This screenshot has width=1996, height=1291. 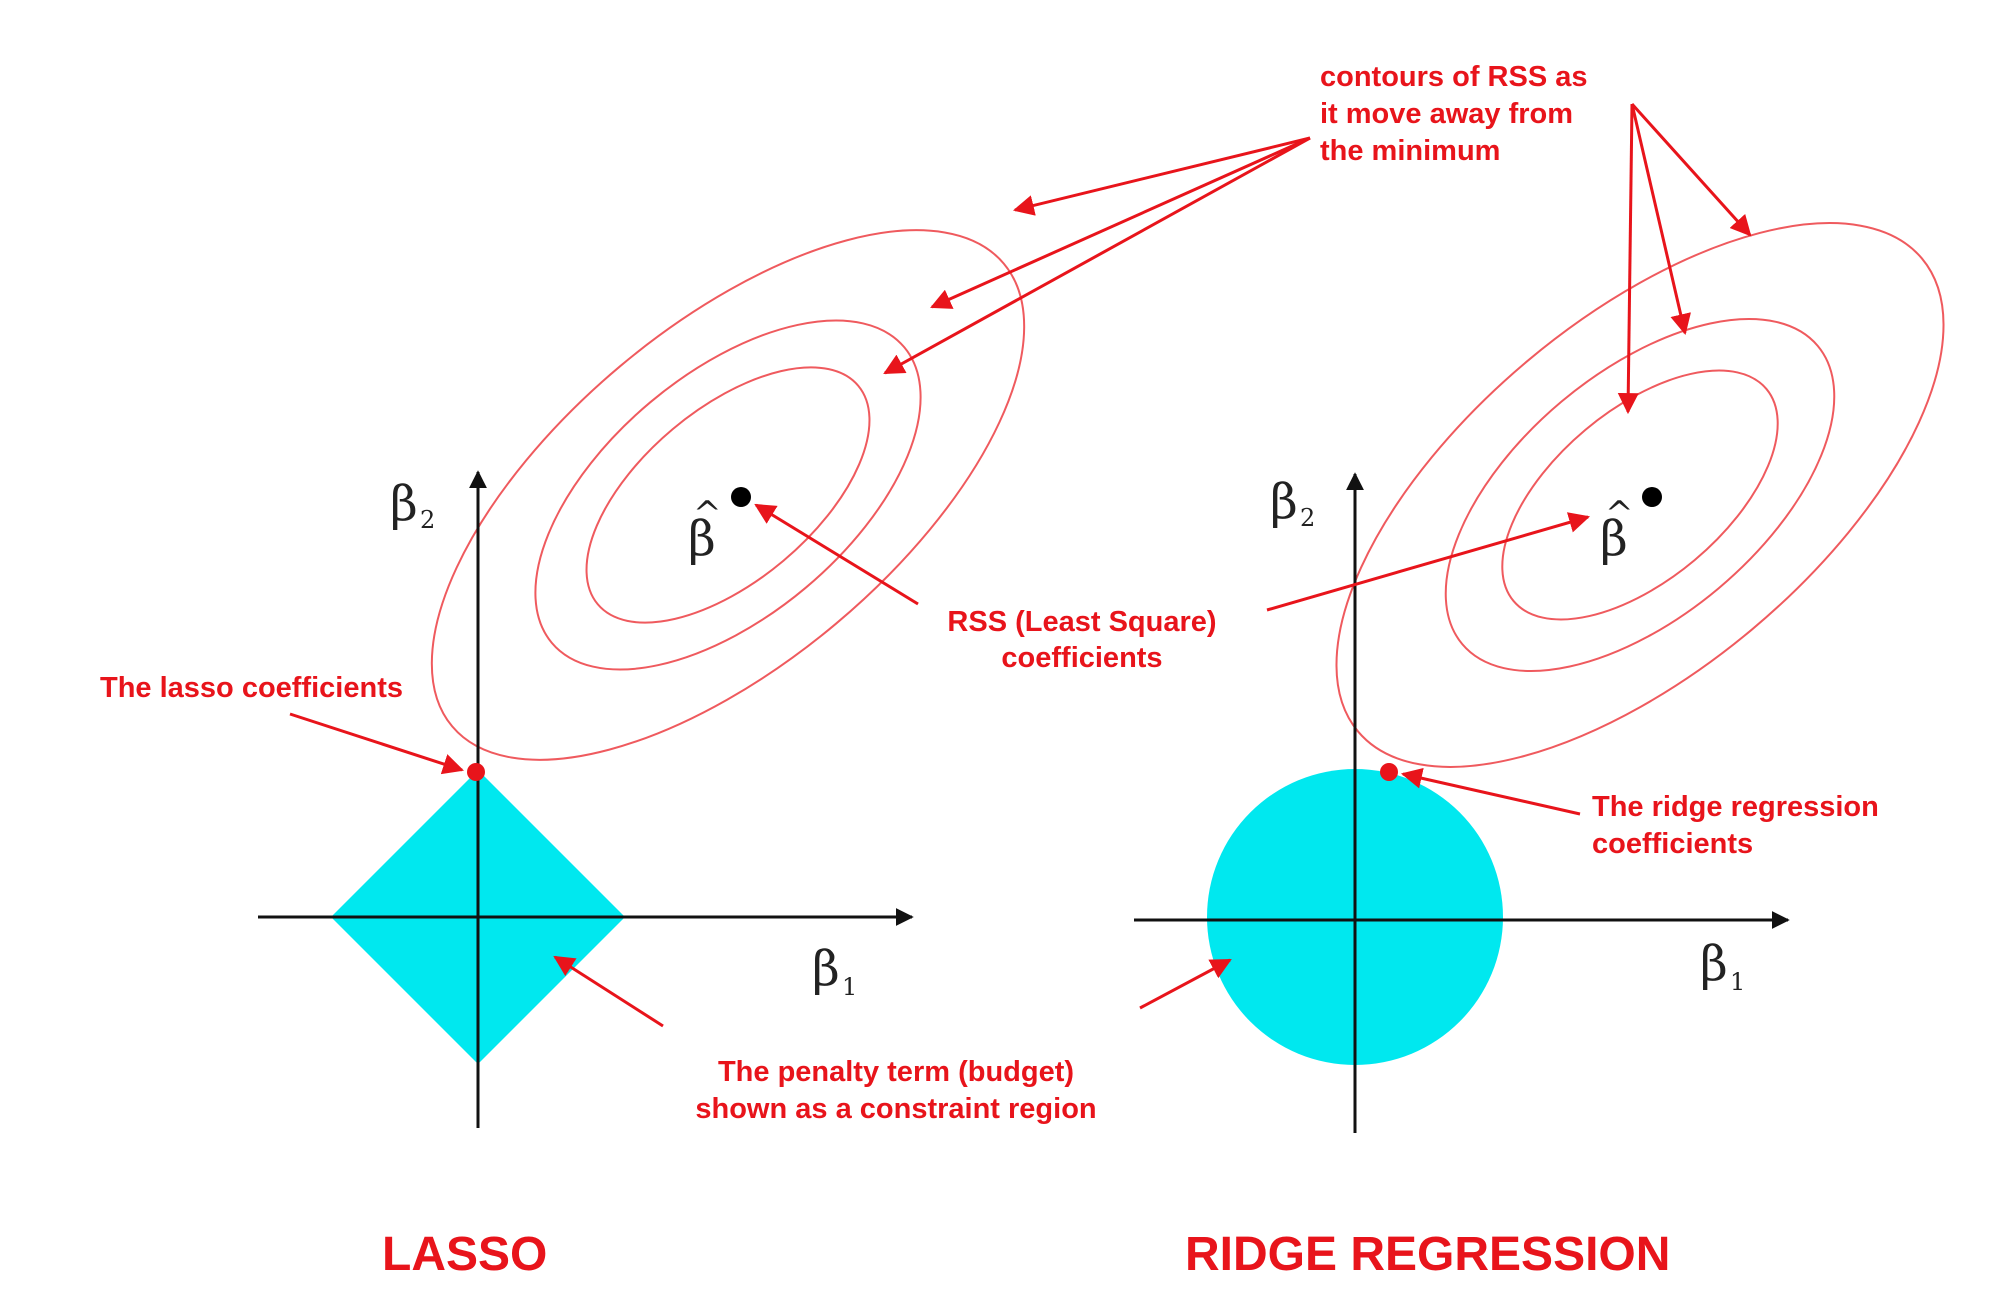 I want to click on ridge-estimate-hat: ^, so click(x=1619, y=514).